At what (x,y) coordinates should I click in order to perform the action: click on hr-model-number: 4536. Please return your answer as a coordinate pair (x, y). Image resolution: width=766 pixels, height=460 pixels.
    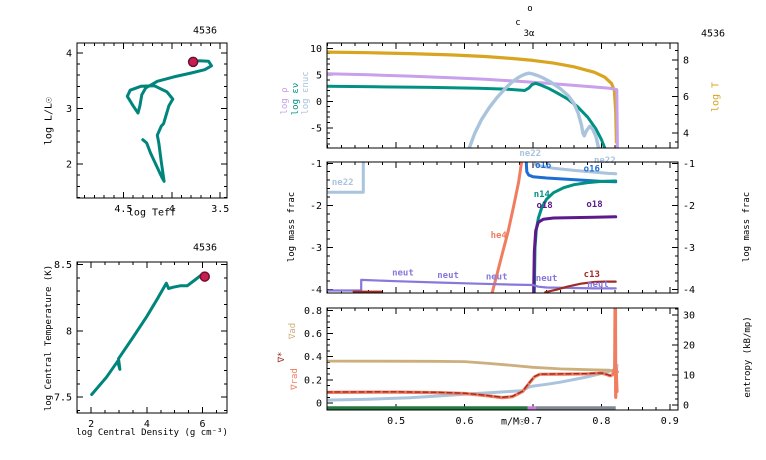
    Looking at the image, I should click on (205, 31).